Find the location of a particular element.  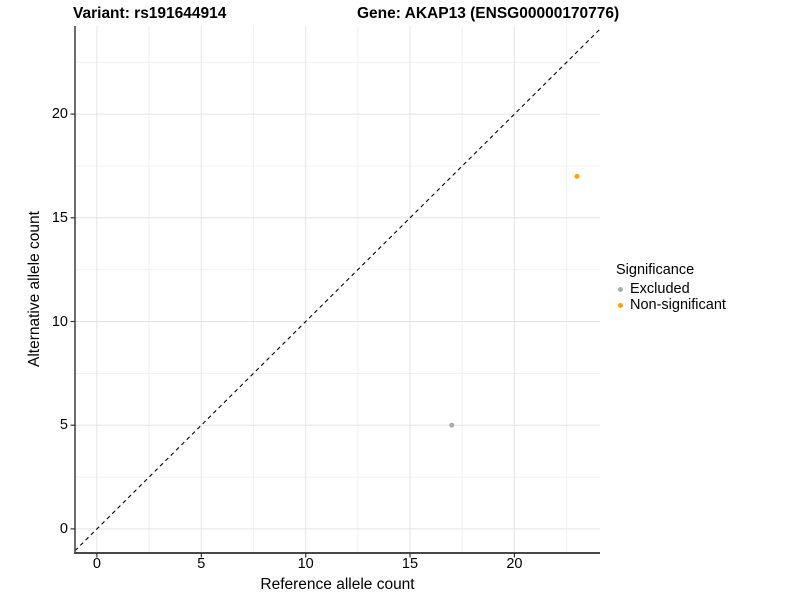

y-tick-label: 10 is located at coordinates (59, 321).